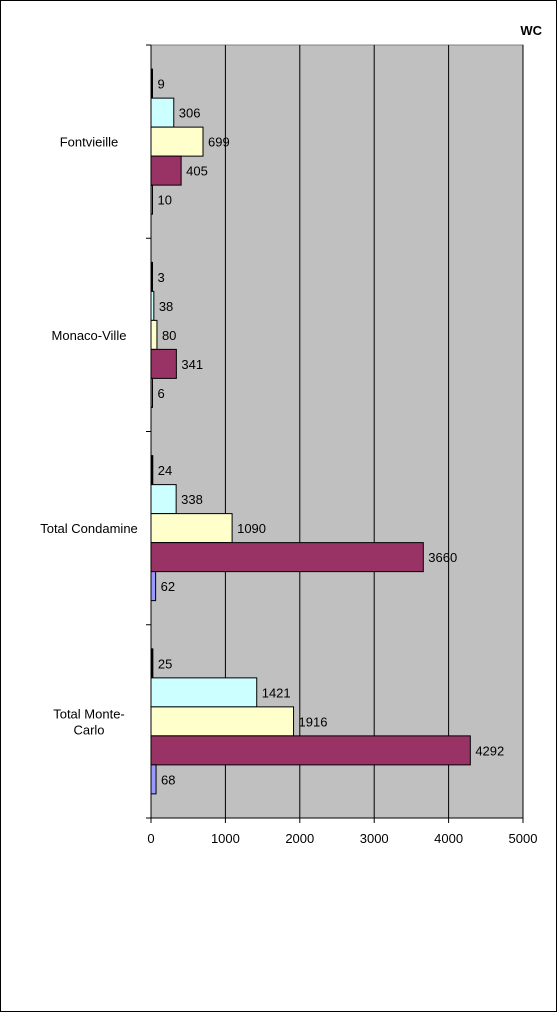 The height and width of the screenshot is (1013, 557). I want to click on category-label: Total Condamine, so click(89, 528).